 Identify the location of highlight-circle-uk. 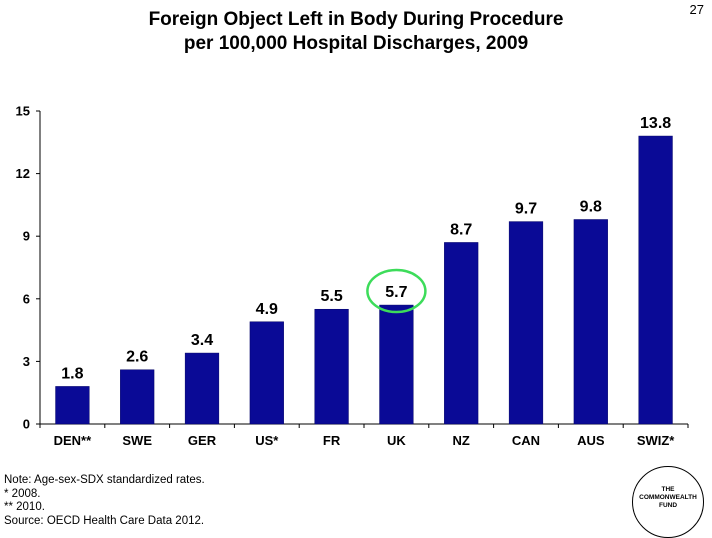
(396, 291).